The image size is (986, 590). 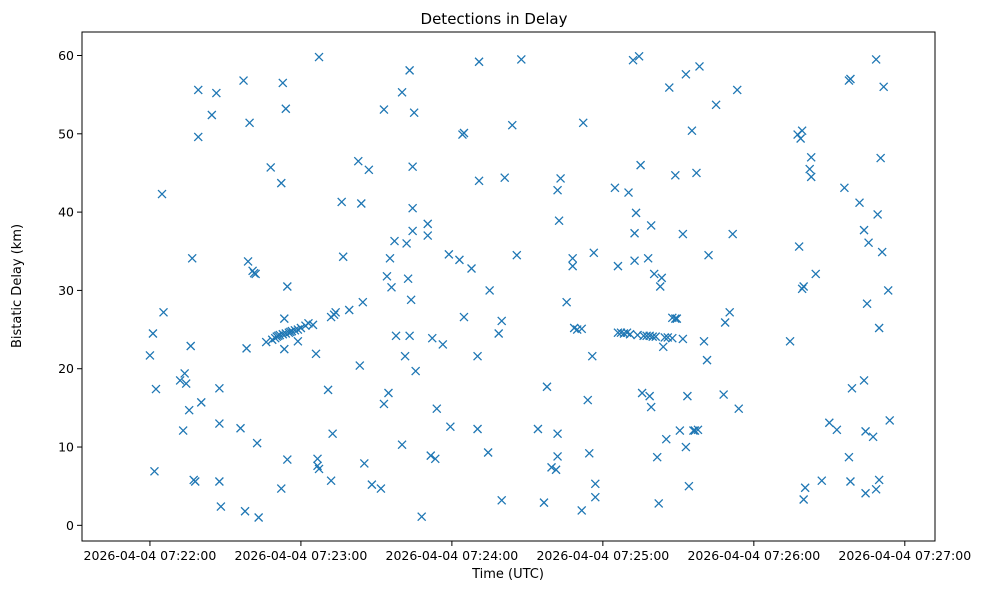 I want to click on y-tick-label: 50, so click(x=66, y=133).